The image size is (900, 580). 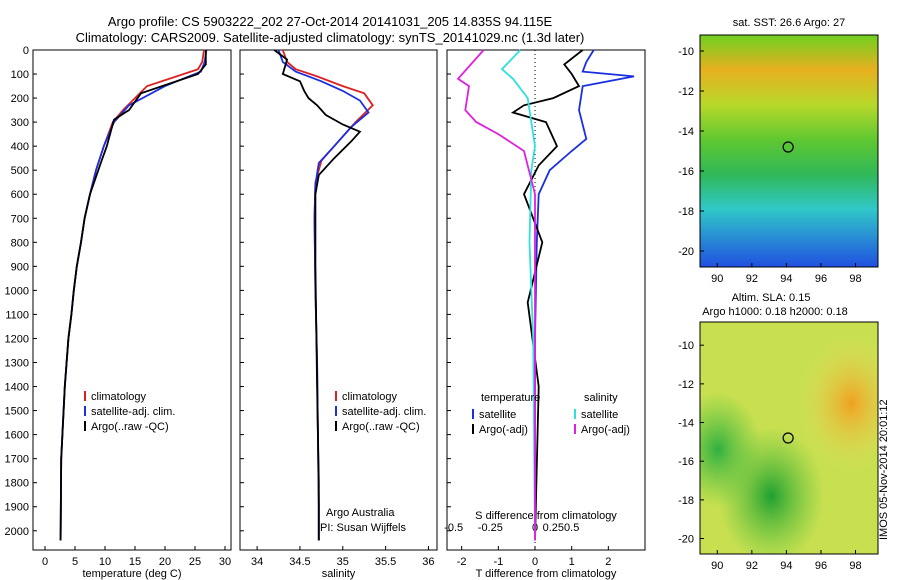 I want to click on y-tick-label: 1300, so click(x=17, y=364).